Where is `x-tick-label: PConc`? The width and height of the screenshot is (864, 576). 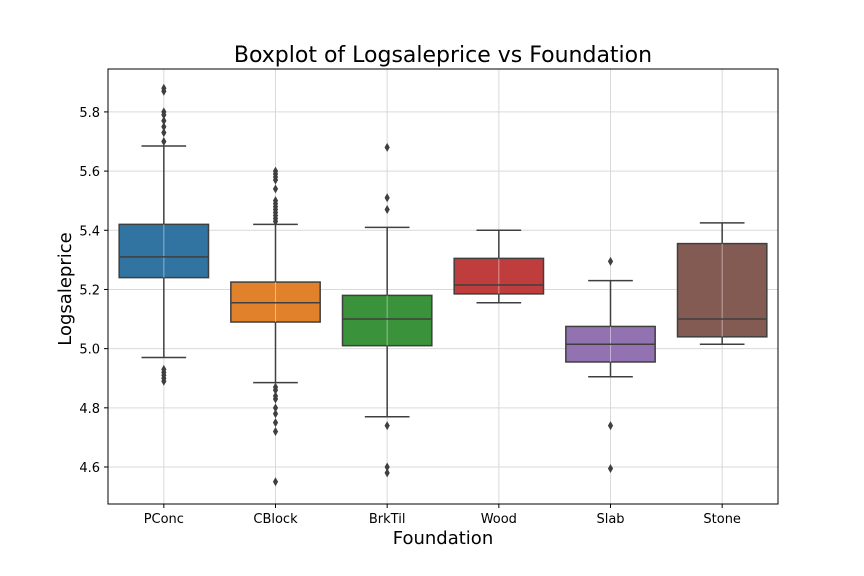 x-tick-label: PConc is located at coordinates (164, 519).